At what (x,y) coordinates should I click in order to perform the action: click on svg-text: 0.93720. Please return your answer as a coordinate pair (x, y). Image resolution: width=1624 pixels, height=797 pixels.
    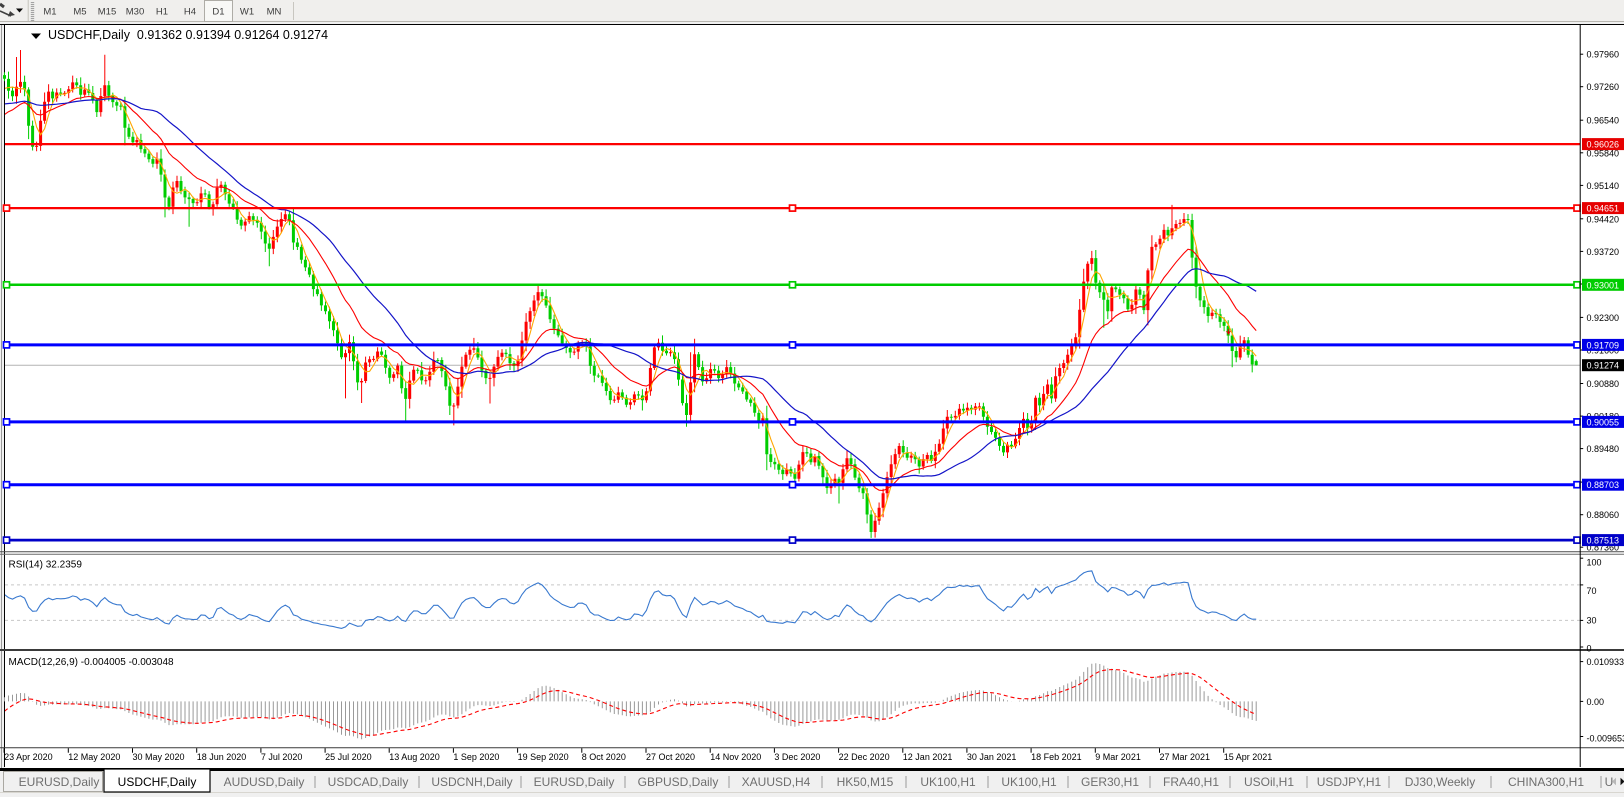
    Looking at the image, I should click on (1603, 252).